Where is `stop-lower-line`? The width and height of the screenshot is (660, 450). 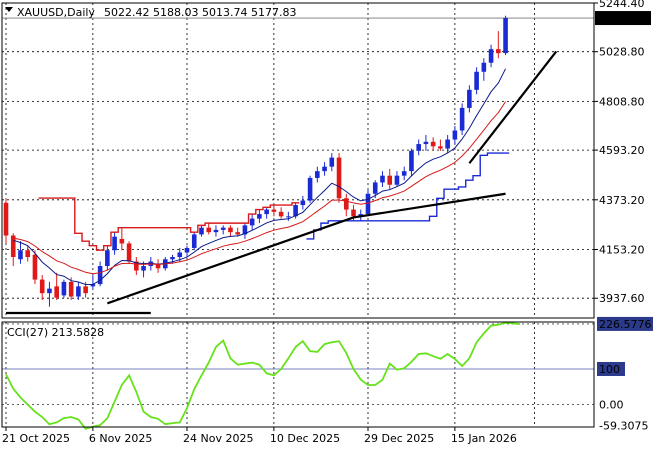
stop-lower-line is located at coordinates (408, 196).